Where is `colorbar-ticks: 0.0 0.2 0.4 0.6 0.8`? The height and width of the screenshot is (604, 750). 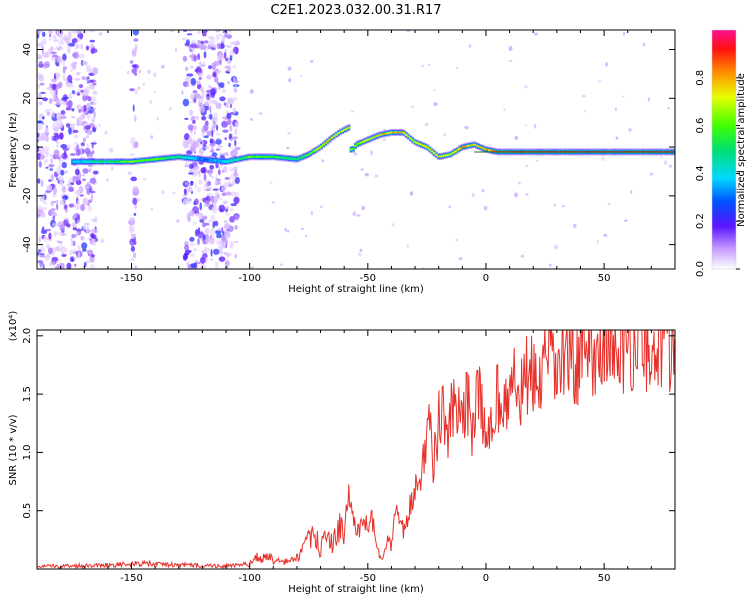
colorbar-ticks: 0.0 0.2 0.4 0.6 0.8 is located at coordinates (717, 173).